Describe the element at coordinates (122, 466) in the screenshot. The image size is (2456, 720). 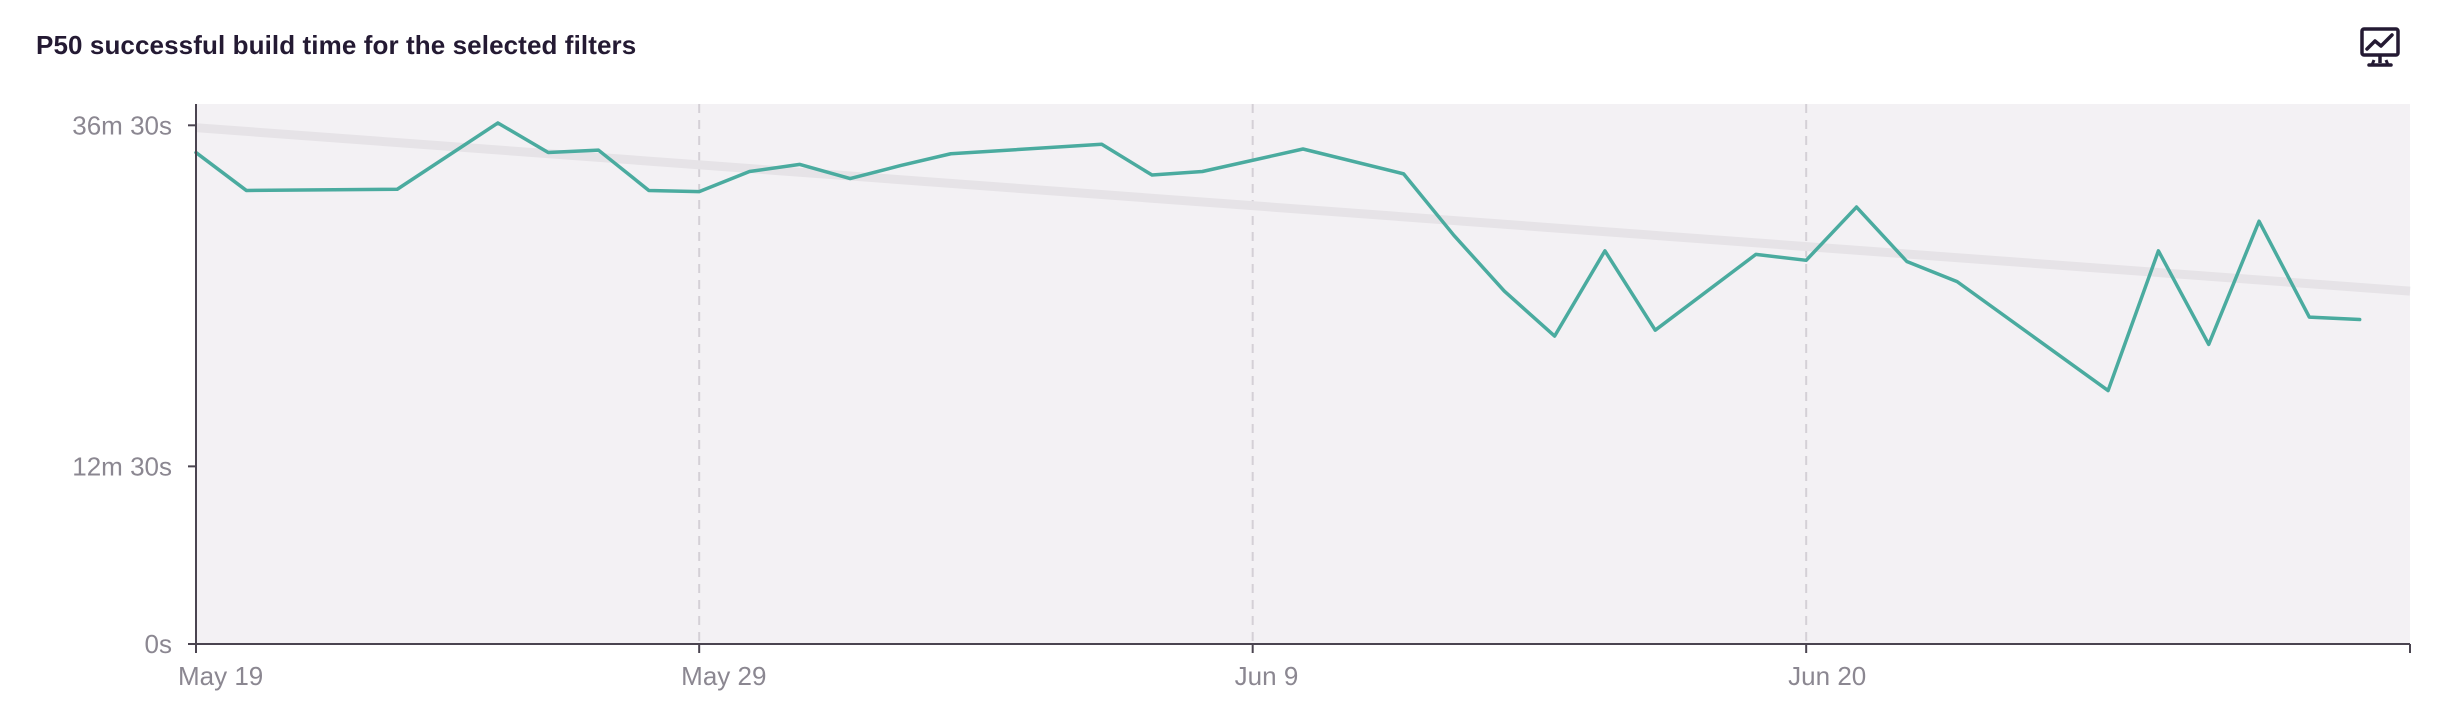
I see `y-tick-label: 12m 30s` at that location.